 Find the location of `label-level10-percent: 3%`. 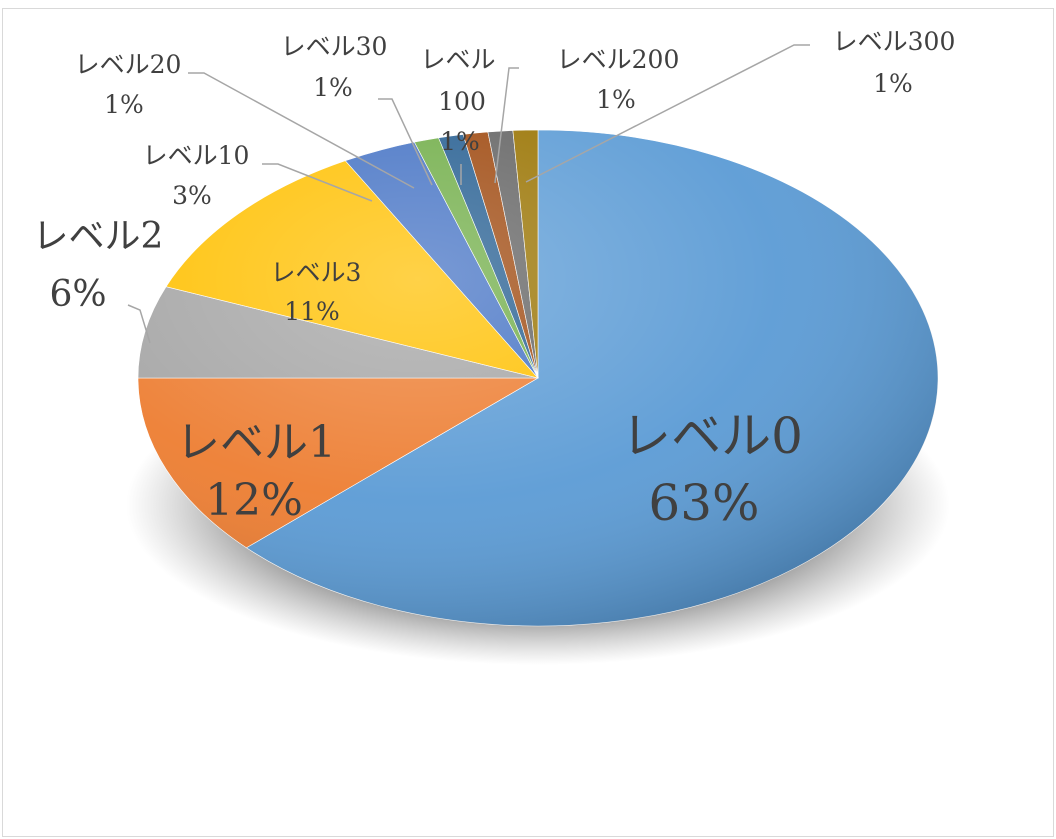

label-level10-percent: 3% is located at coordinates (192, 195).